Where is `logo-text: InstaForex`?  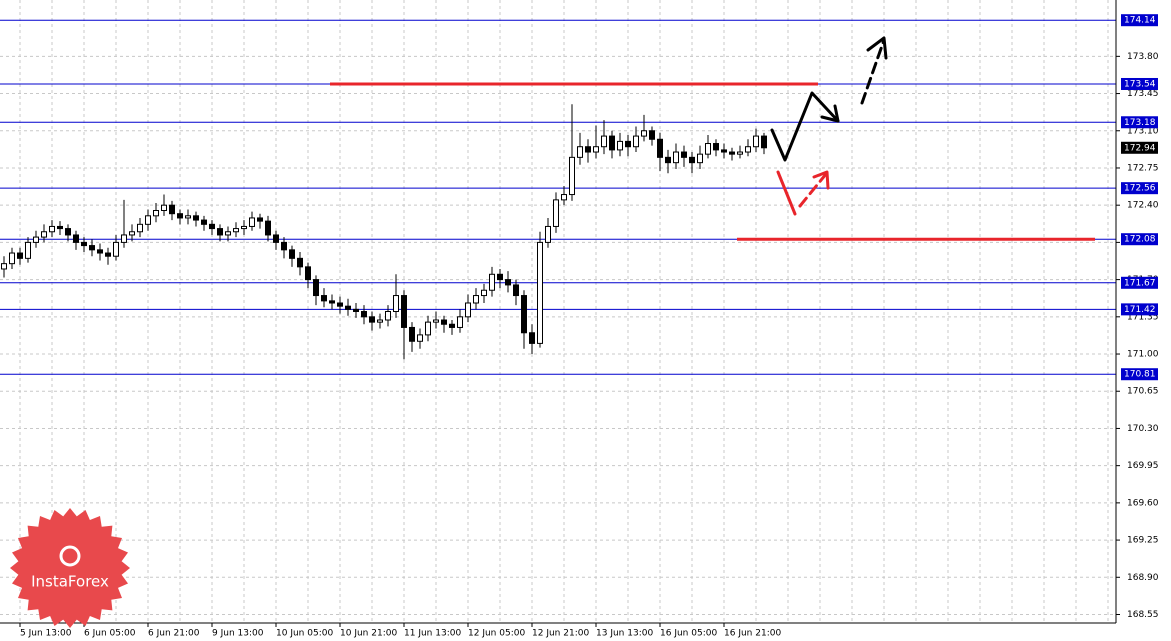
logo-text: InstaForex is located at coordinates (70, 582).